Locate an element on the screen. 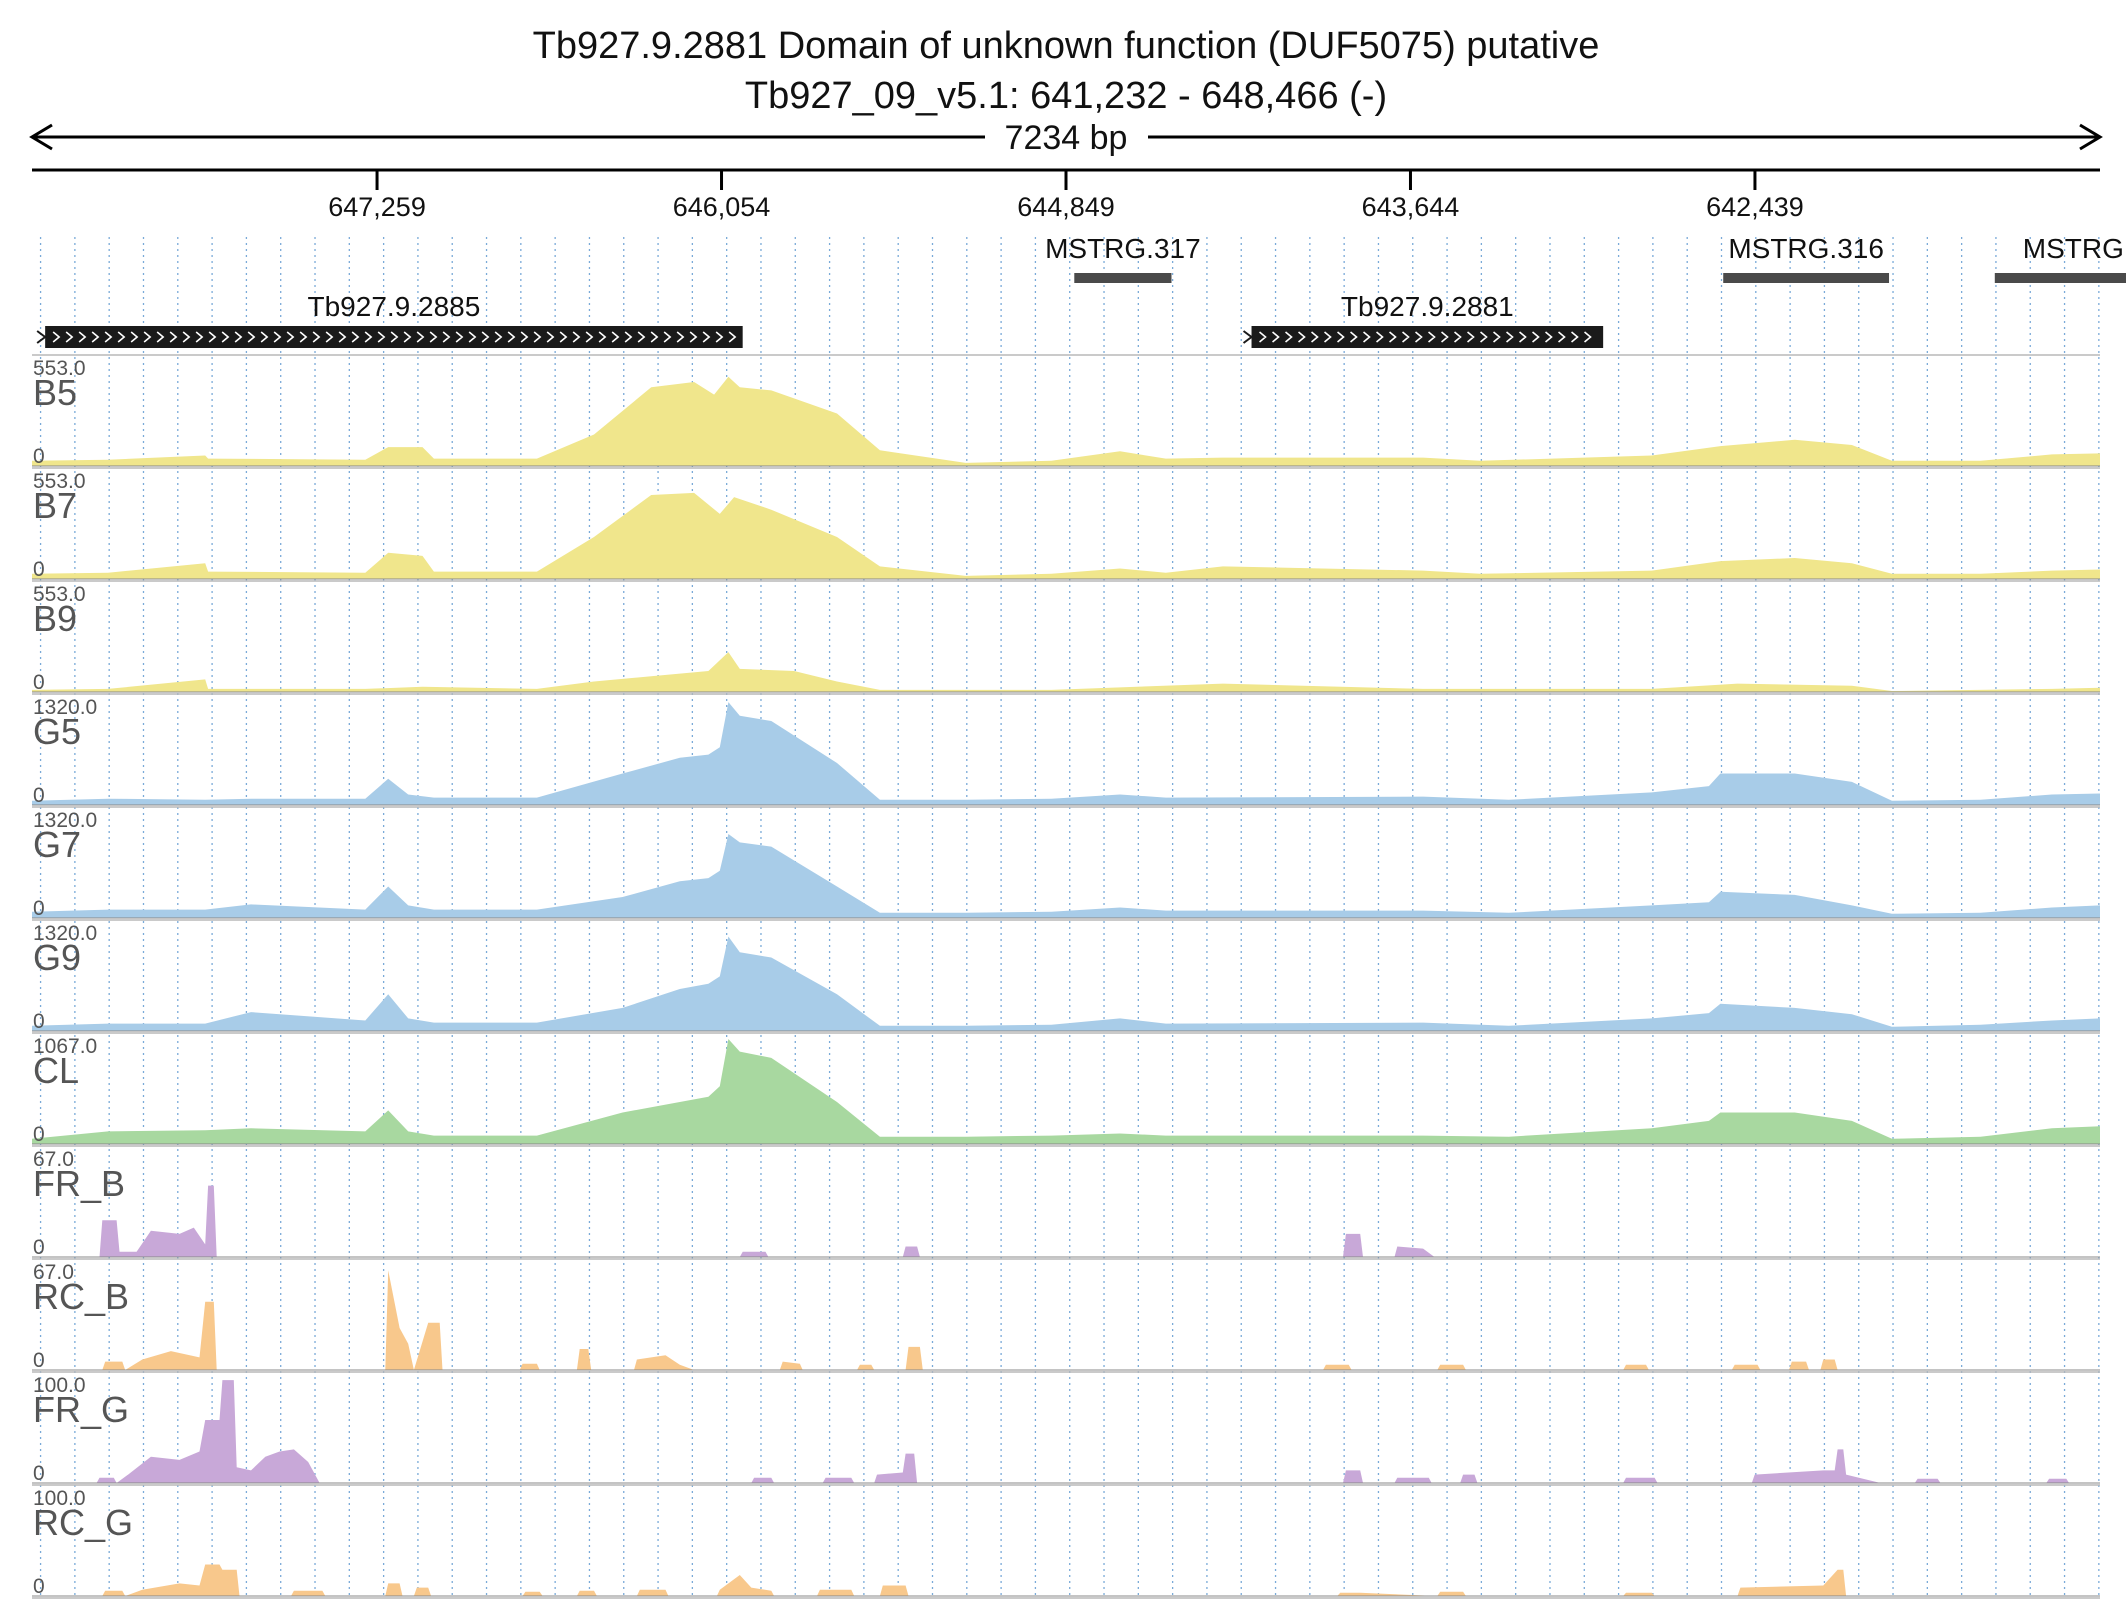 Image resolution: width=2126 pixels, height=1619 pixels. track-name: RC_B is located at coordinates (81, 1296).